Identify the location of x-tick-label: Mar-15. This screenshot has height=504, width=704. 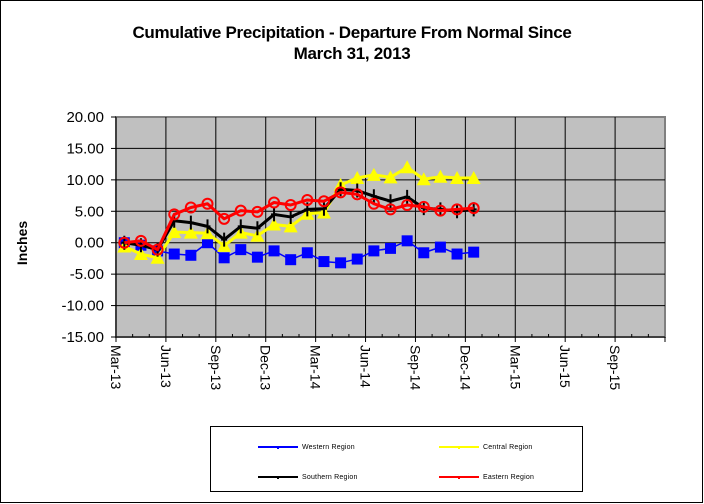
(515, 367).